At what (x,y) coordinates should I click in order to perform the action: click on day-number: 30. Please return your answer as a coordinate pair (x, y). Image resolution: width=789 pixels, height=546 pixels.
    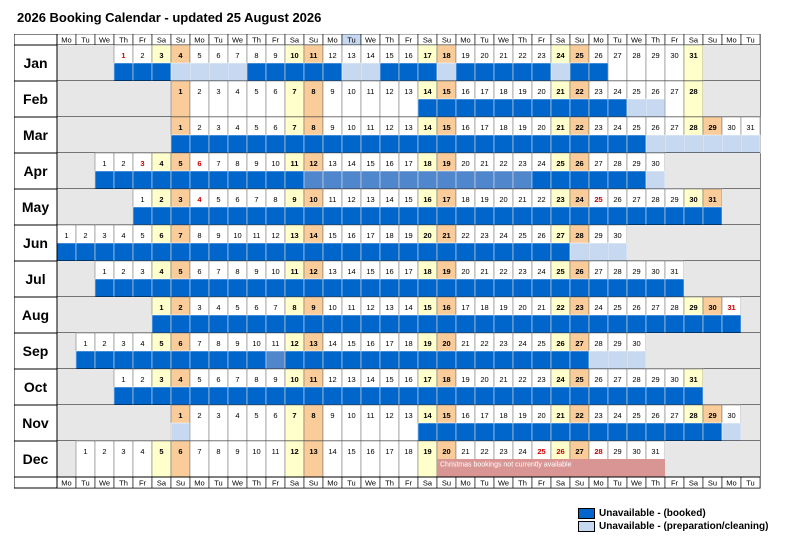
    Looking at the image, I should click on (674, 55).